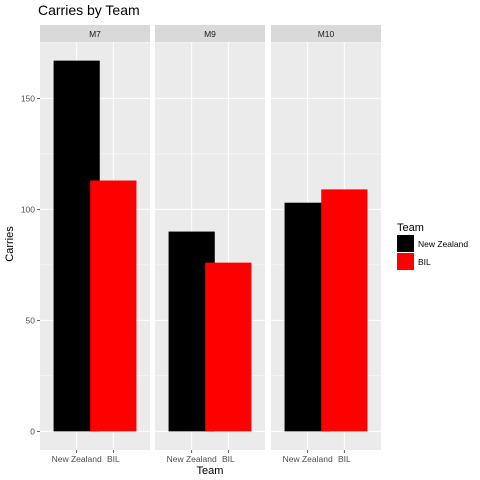  I want to click on bar-m9-bil, so click(228, 347).